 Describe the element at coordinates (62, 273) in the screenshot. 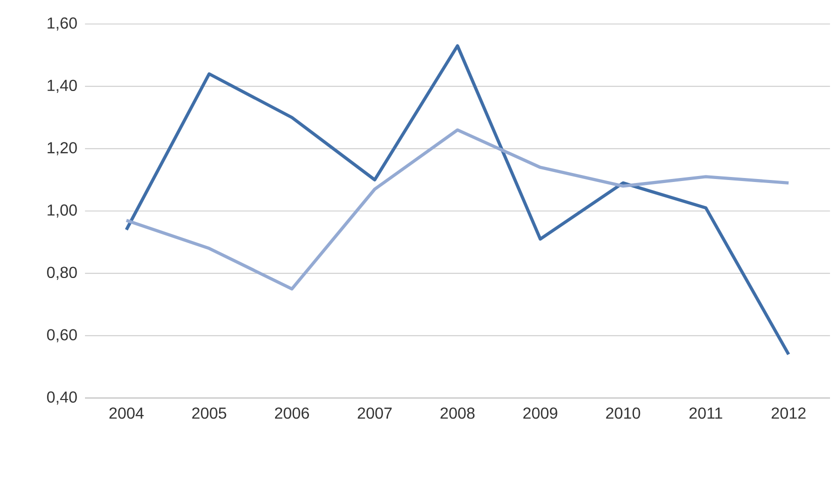

I see `y-tick-label: 0,80` at that location.